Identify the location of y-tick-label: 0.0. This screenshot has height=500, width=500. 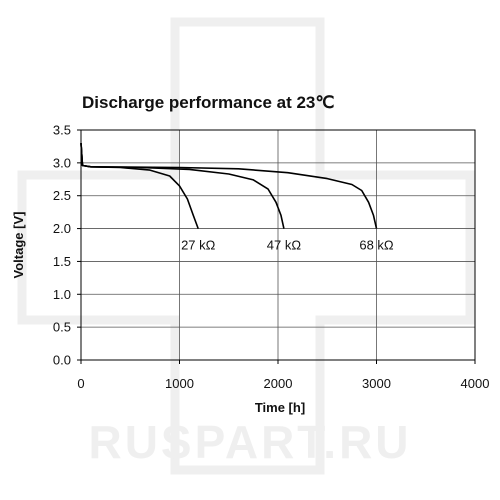
(62, 360).